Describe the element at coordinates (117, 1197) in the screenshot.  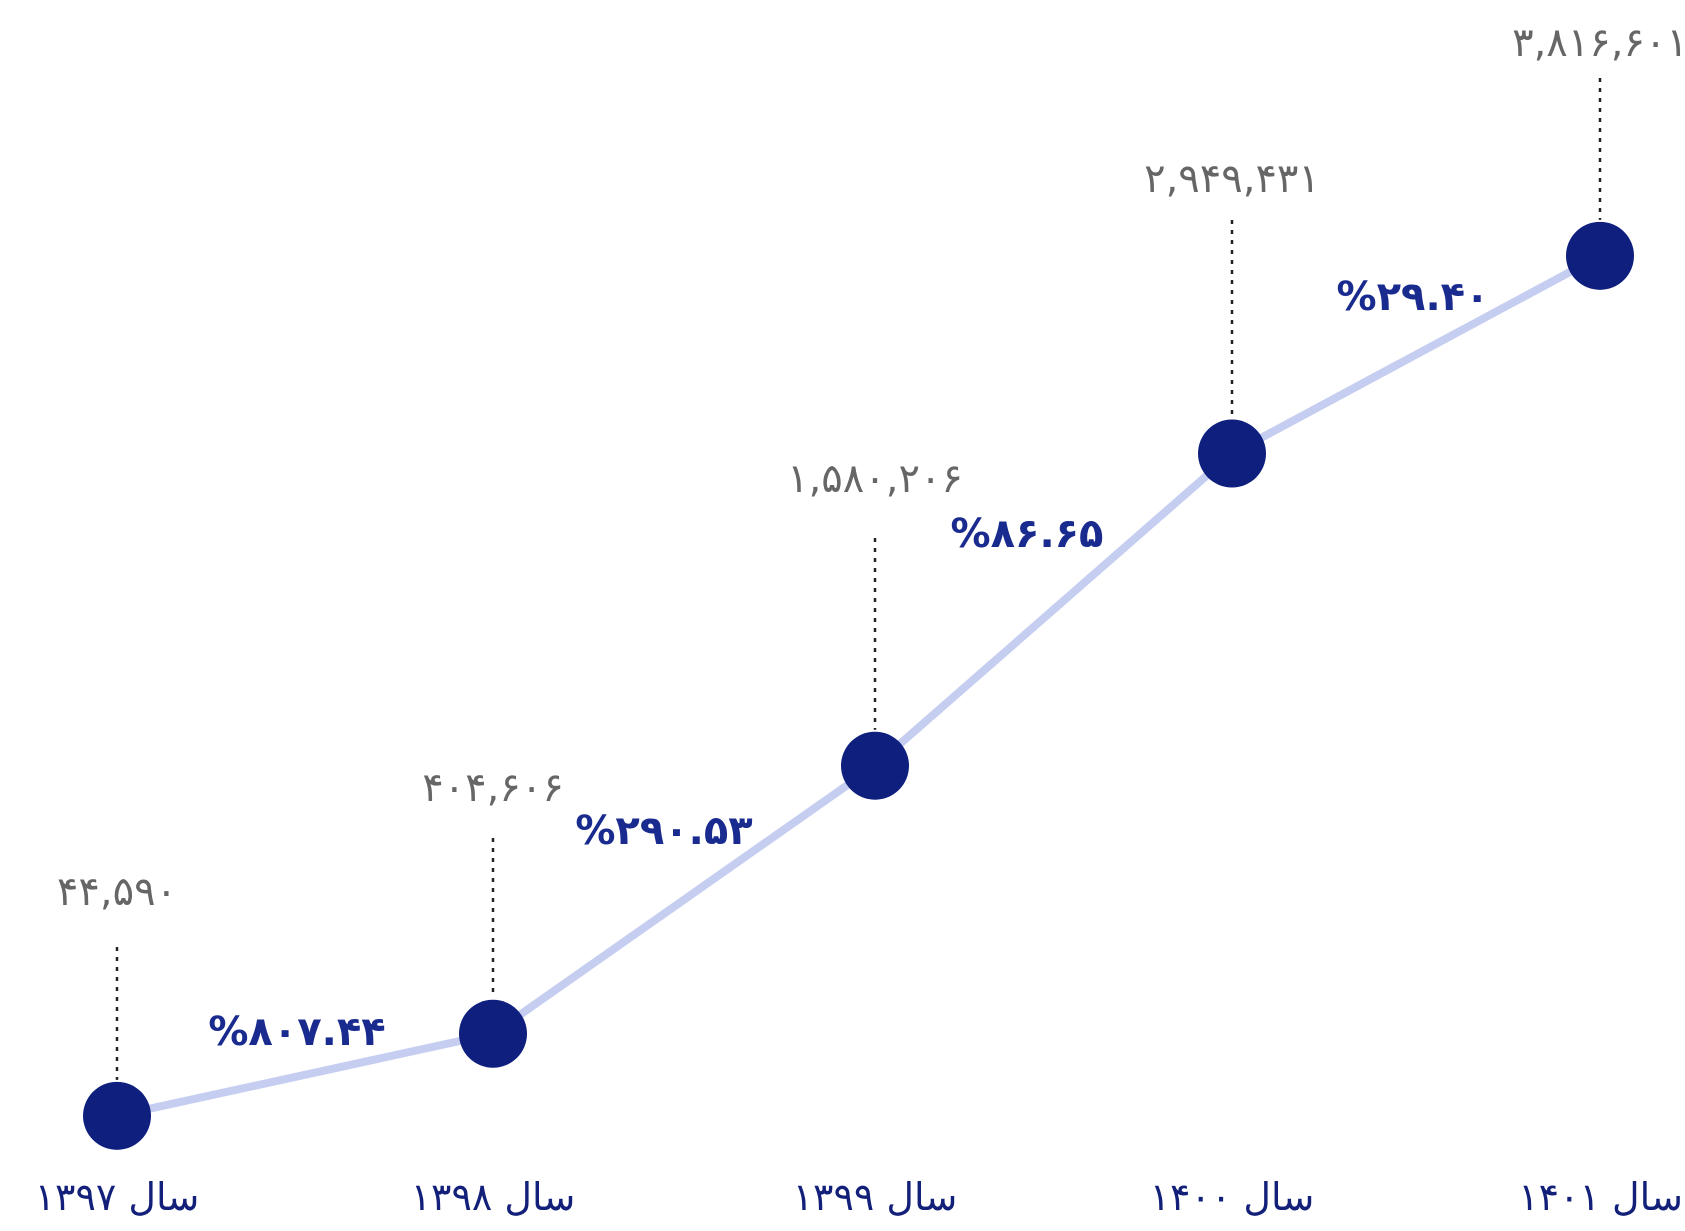
I see `category-label: سال ۱۳۹۷` at that location.